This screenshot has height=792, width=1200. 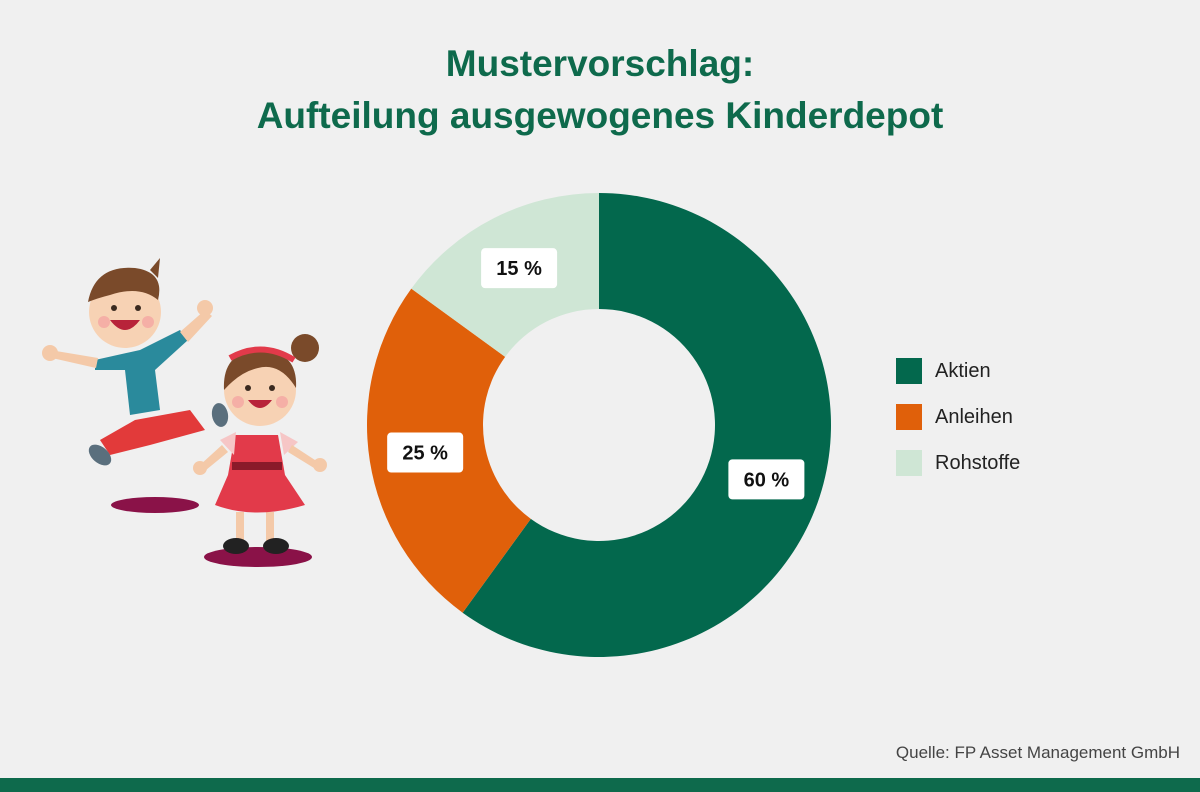 I want to click on legend-item-anleihen: Anleihen, so click(x=958, y=417).